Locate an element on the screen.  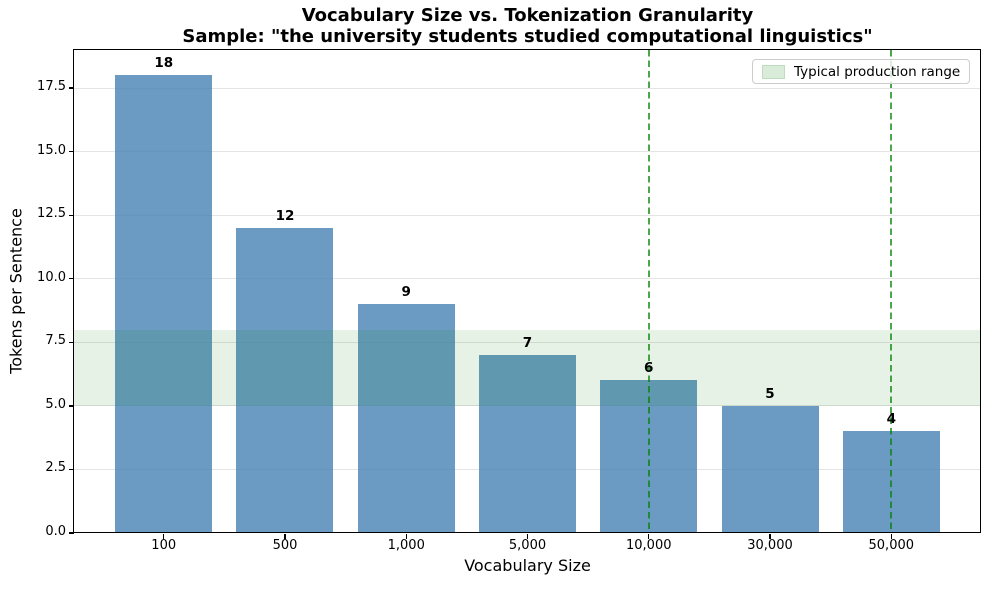
bar-value-label: 6 is located at coordinates (649, 368).